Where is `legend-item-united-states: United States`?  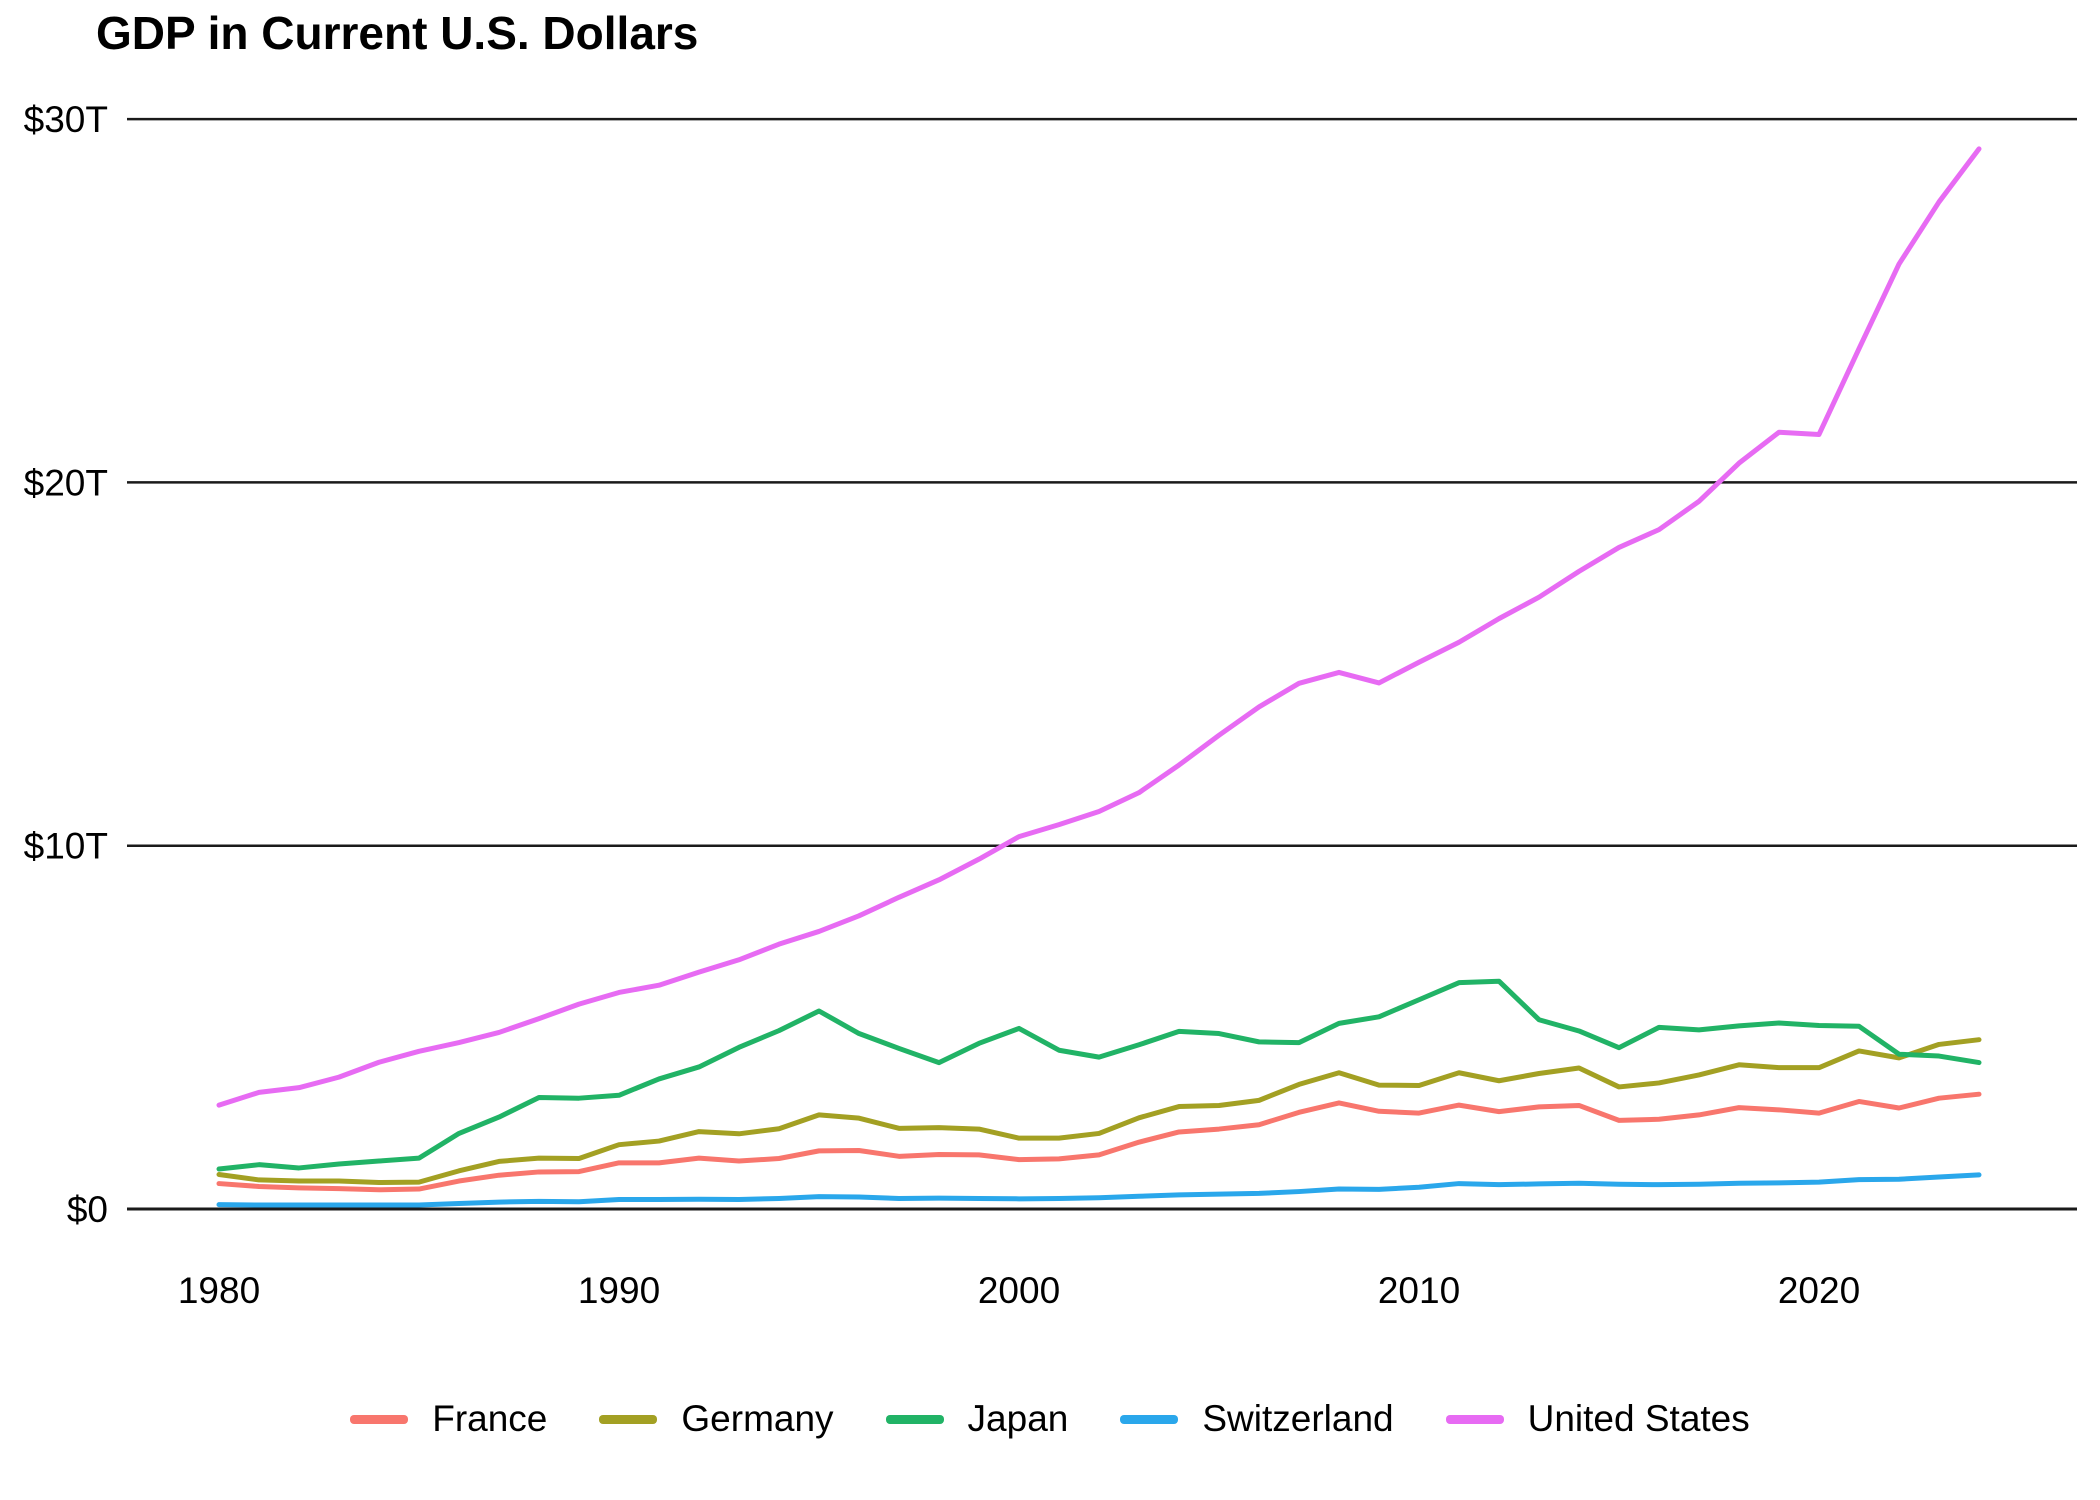 legend-item-united-states: United States is located at coordinates (1597, 1419).